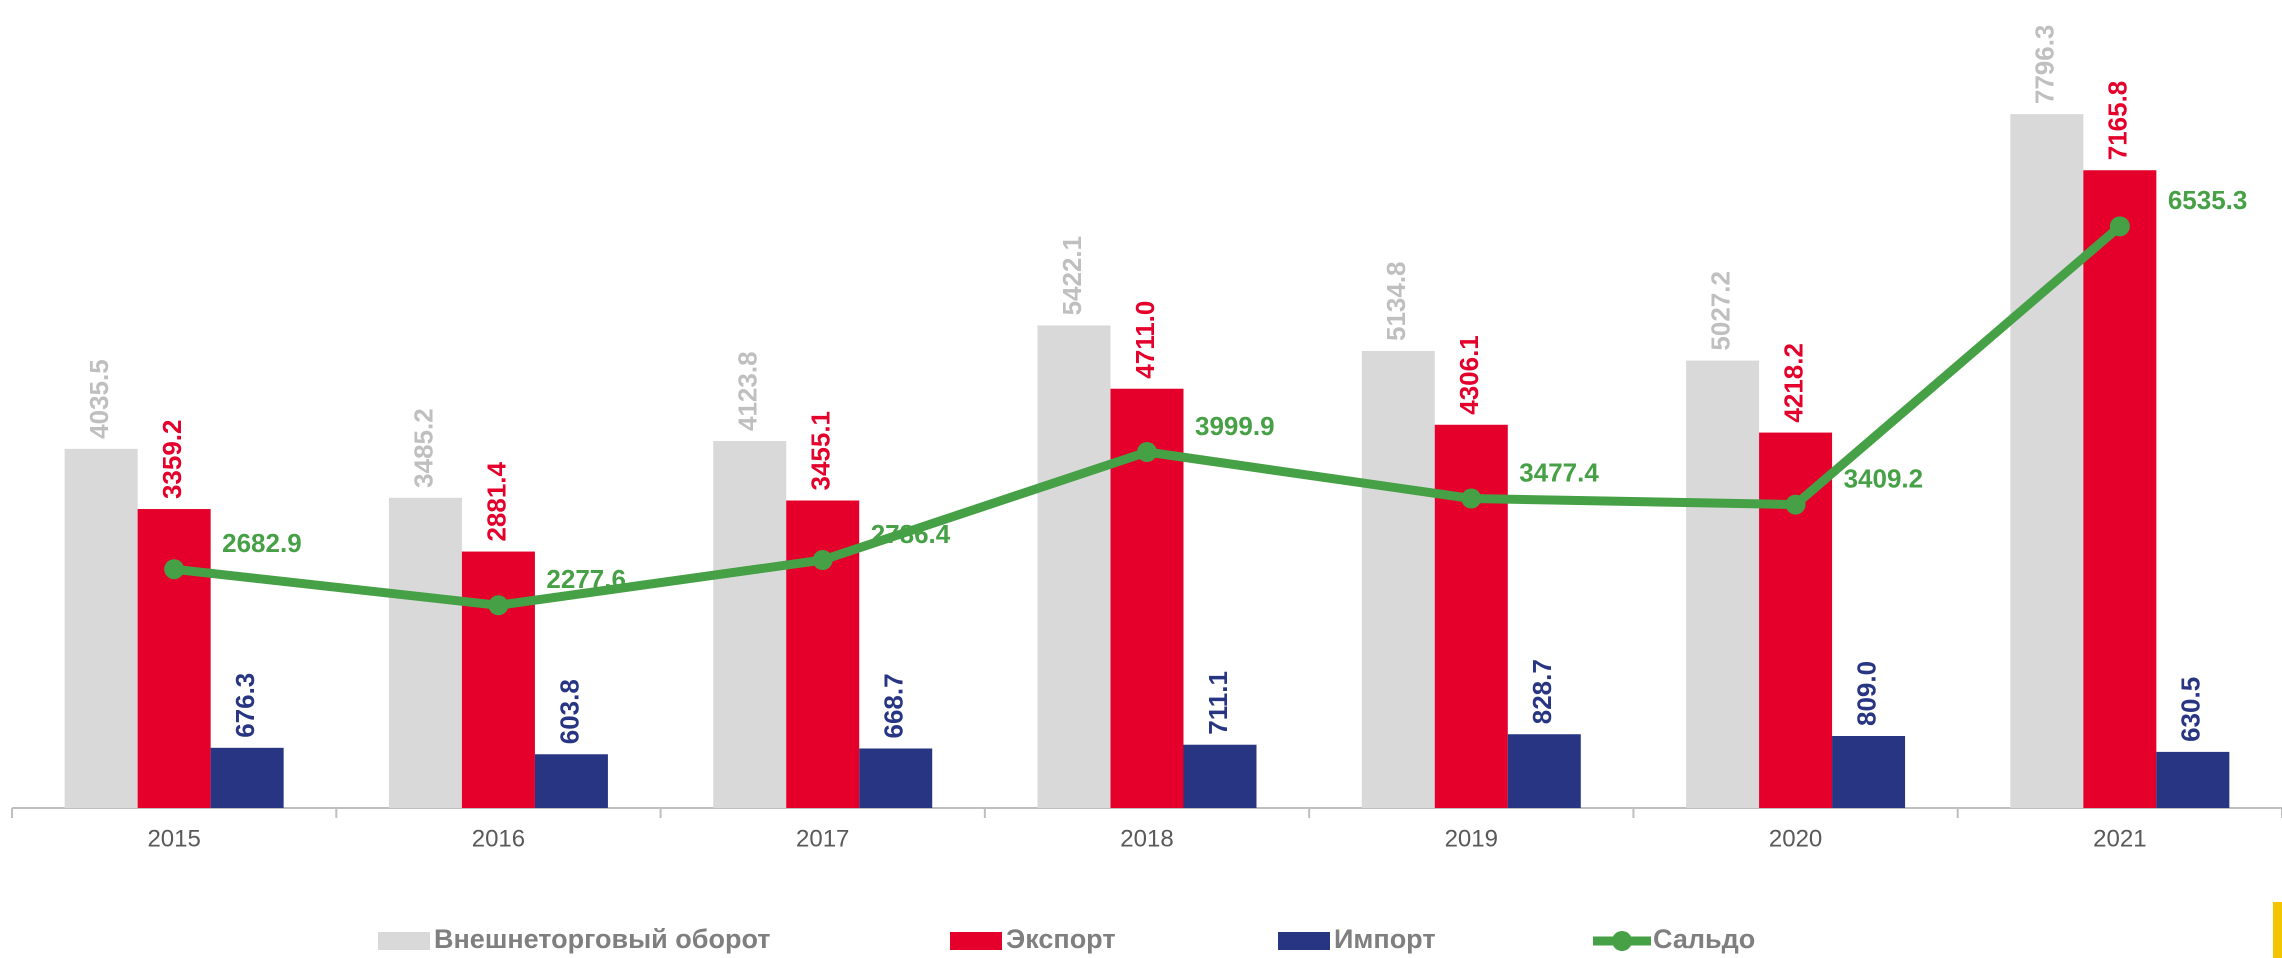  I want to click on data-label: 828.7, so click(1542, 691).